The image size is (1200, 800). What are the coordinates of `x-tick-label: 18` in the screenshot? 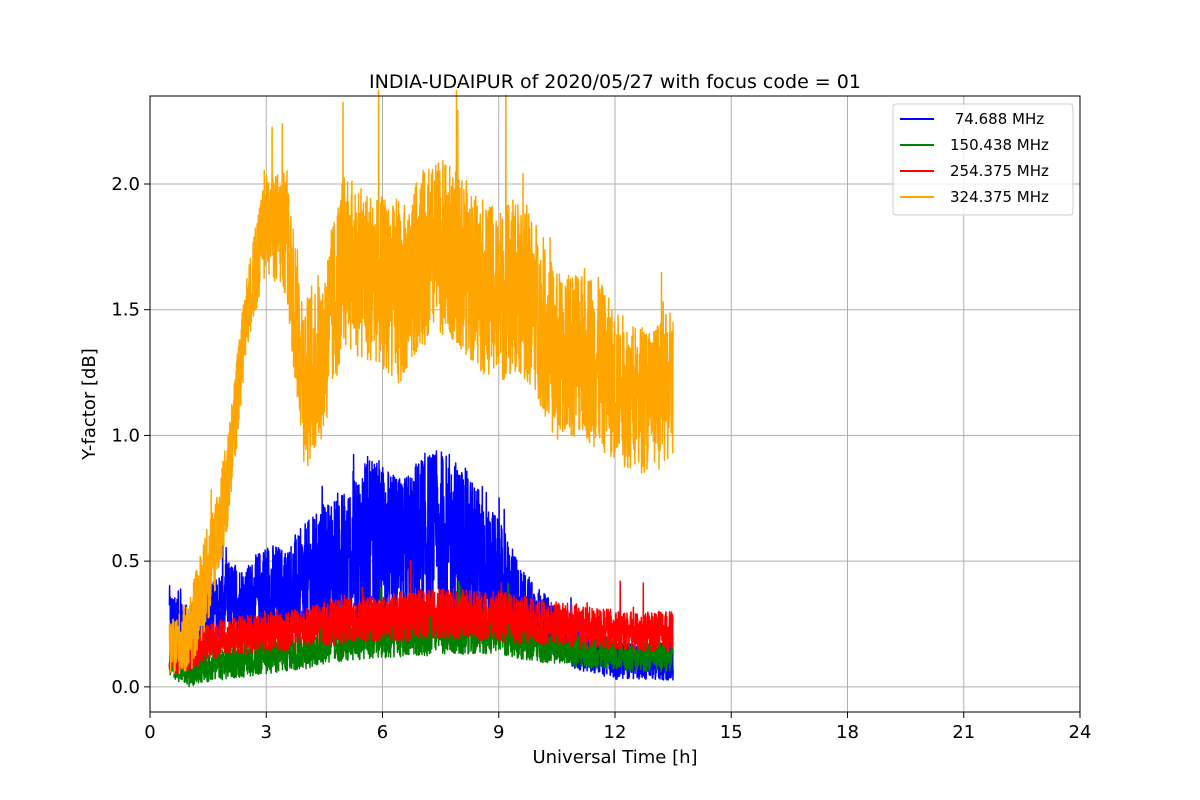 It's located at (847, 732).